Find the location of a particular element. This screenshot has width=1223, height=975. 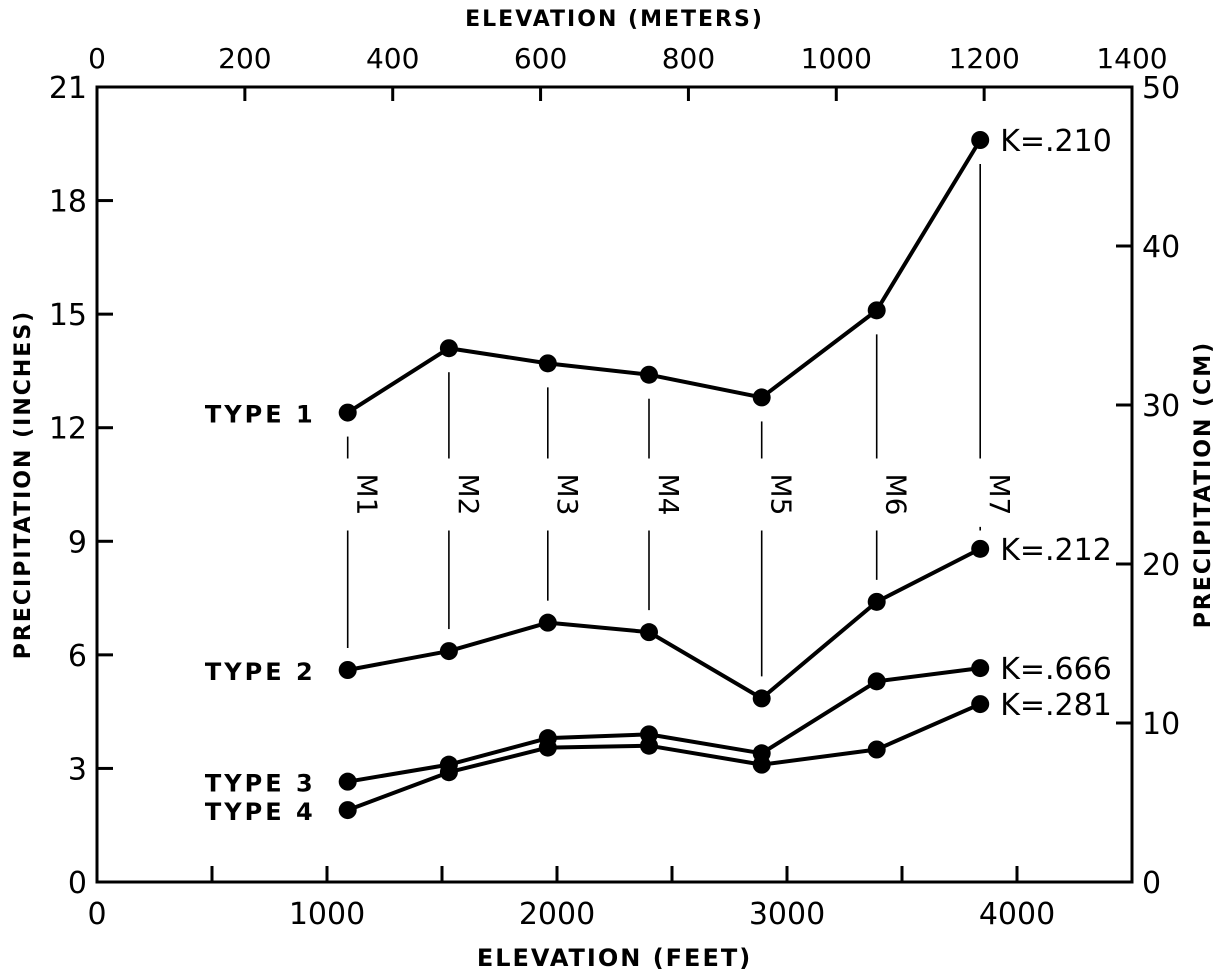

x-top-tick-label: 600 is located at coordinates (540, 58).